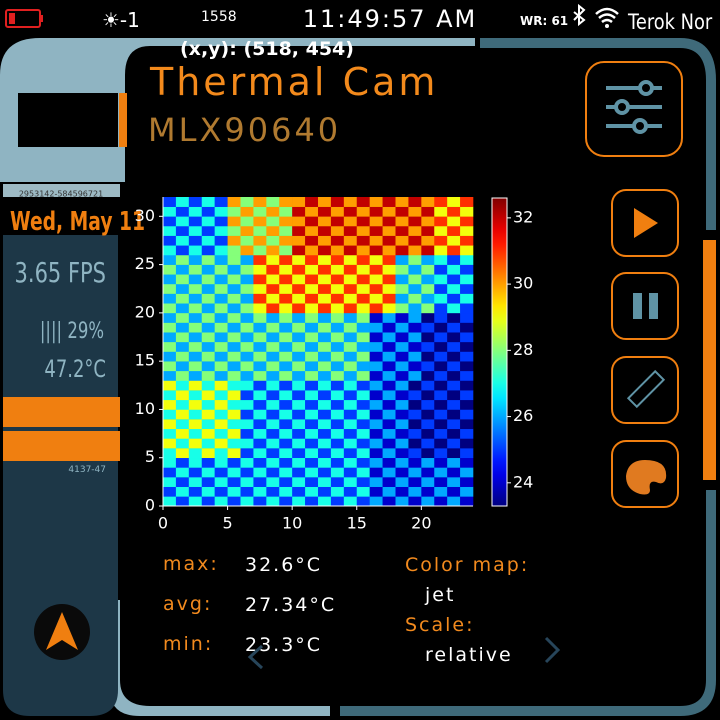 This screenshot has width=720, height=720. What do you see at coordinates (469, 655) in the screenshot?
I see `scale-value: relative` at bounding box center [469, 655].